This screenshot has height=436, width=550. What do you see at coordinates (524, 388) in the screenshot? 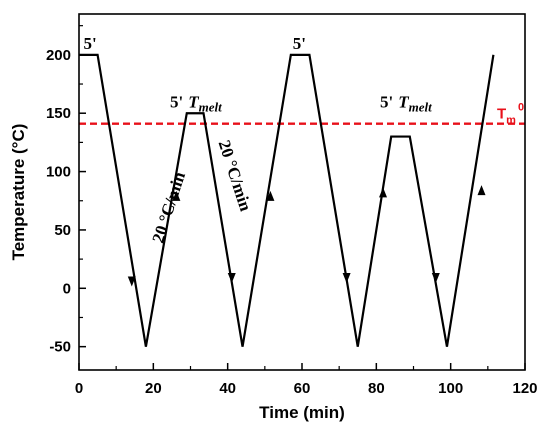
I see `x-tick-label: 120` at bounding box center [524, 388].